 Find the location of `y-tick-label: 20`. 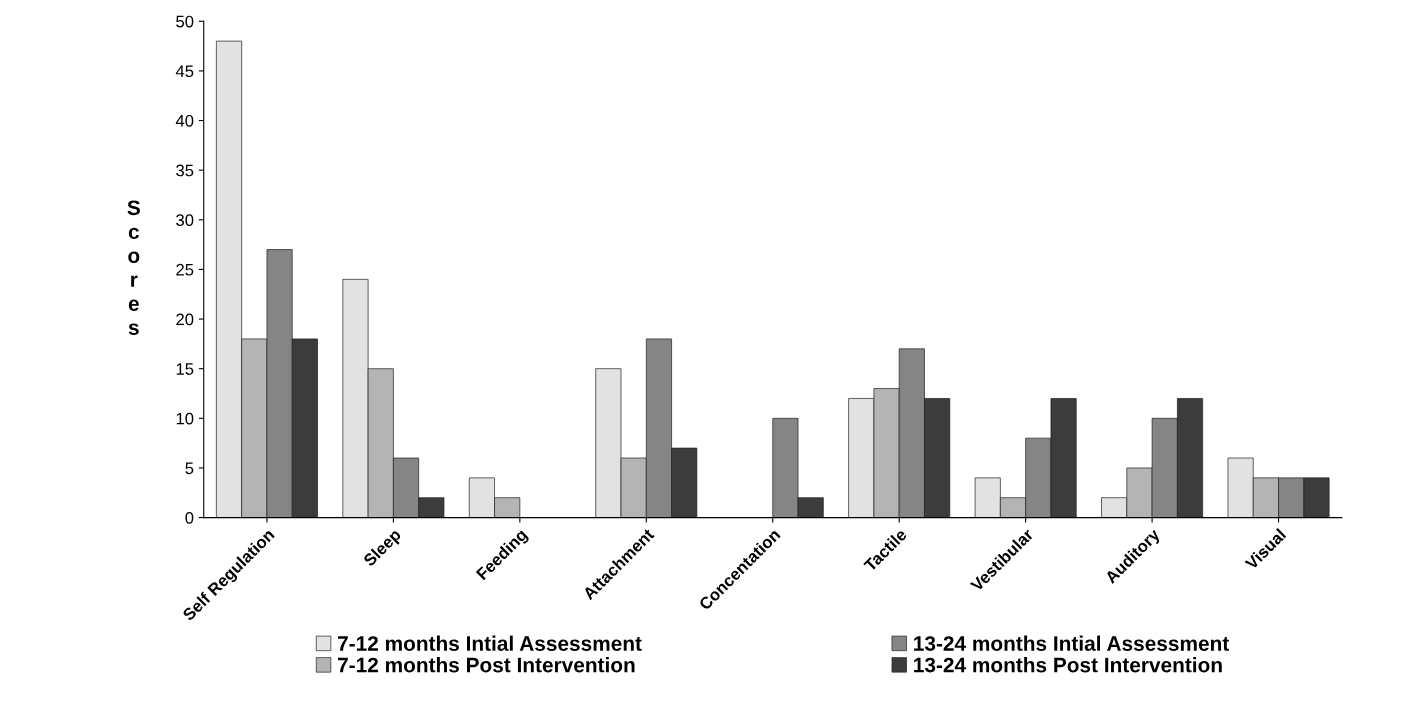

y-tick-label: 20 is located at coordinates (185, 319).